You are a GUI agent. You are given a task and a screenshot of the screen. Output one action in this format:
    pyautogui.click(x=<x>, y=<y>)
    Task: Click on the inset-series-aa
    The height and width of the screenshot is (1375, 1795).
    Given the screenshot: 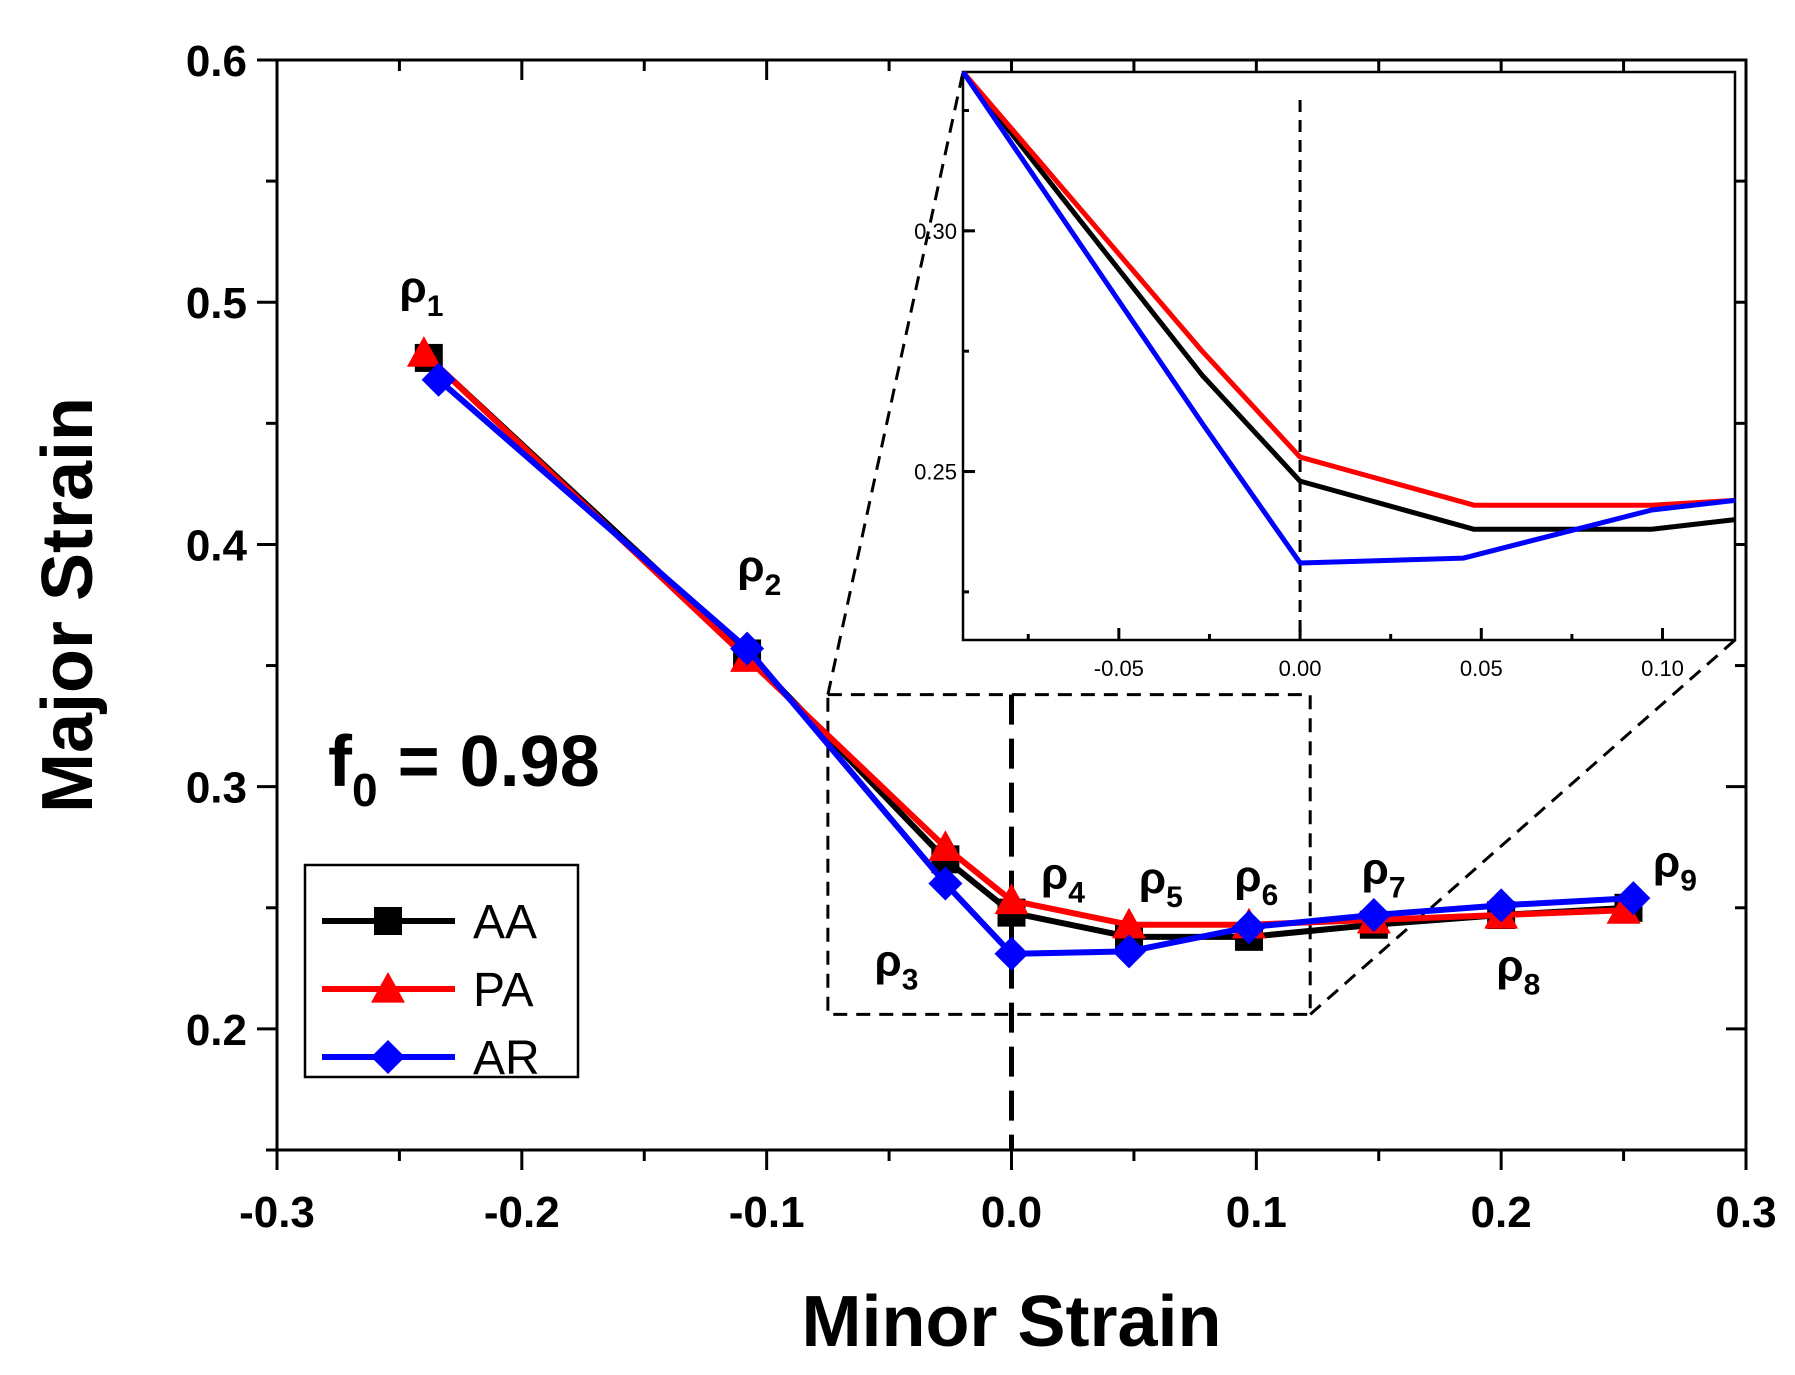 What is the action you would take?
    pyautogui.click(x=1348, y=301)
    